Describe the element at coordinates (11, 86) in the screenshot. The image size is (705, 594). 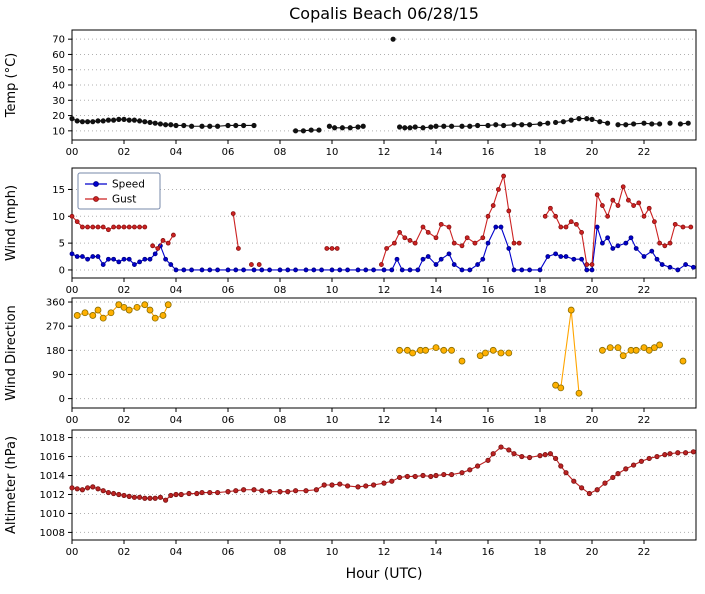
I see `y-axis-label: Temp (°C)` at that location.